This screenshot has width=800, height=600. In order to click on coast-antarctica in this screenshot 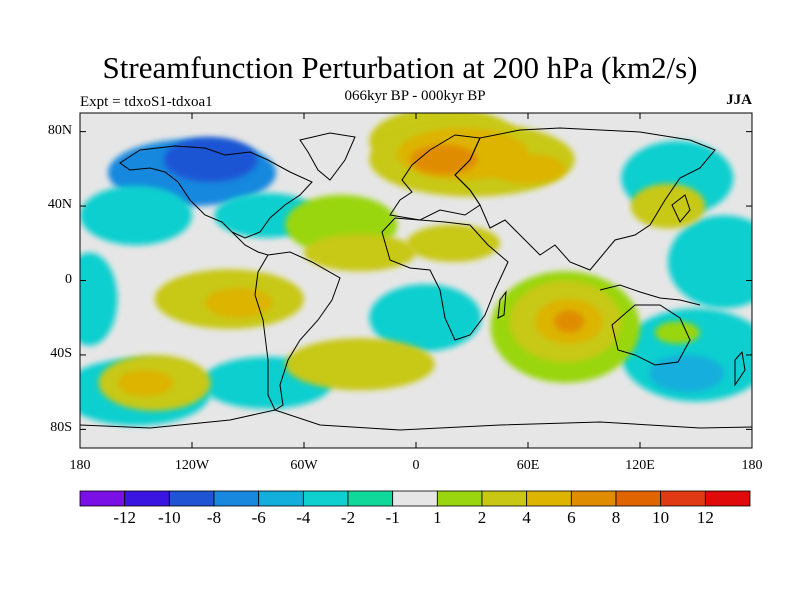, I will do `click(416, 420)`.